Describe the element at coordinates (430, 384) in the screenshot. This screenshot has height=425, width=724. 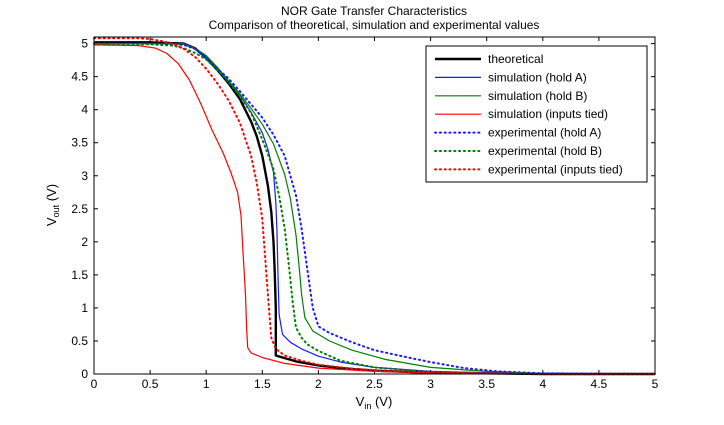
I see `x-tick-label: 3` at that location.